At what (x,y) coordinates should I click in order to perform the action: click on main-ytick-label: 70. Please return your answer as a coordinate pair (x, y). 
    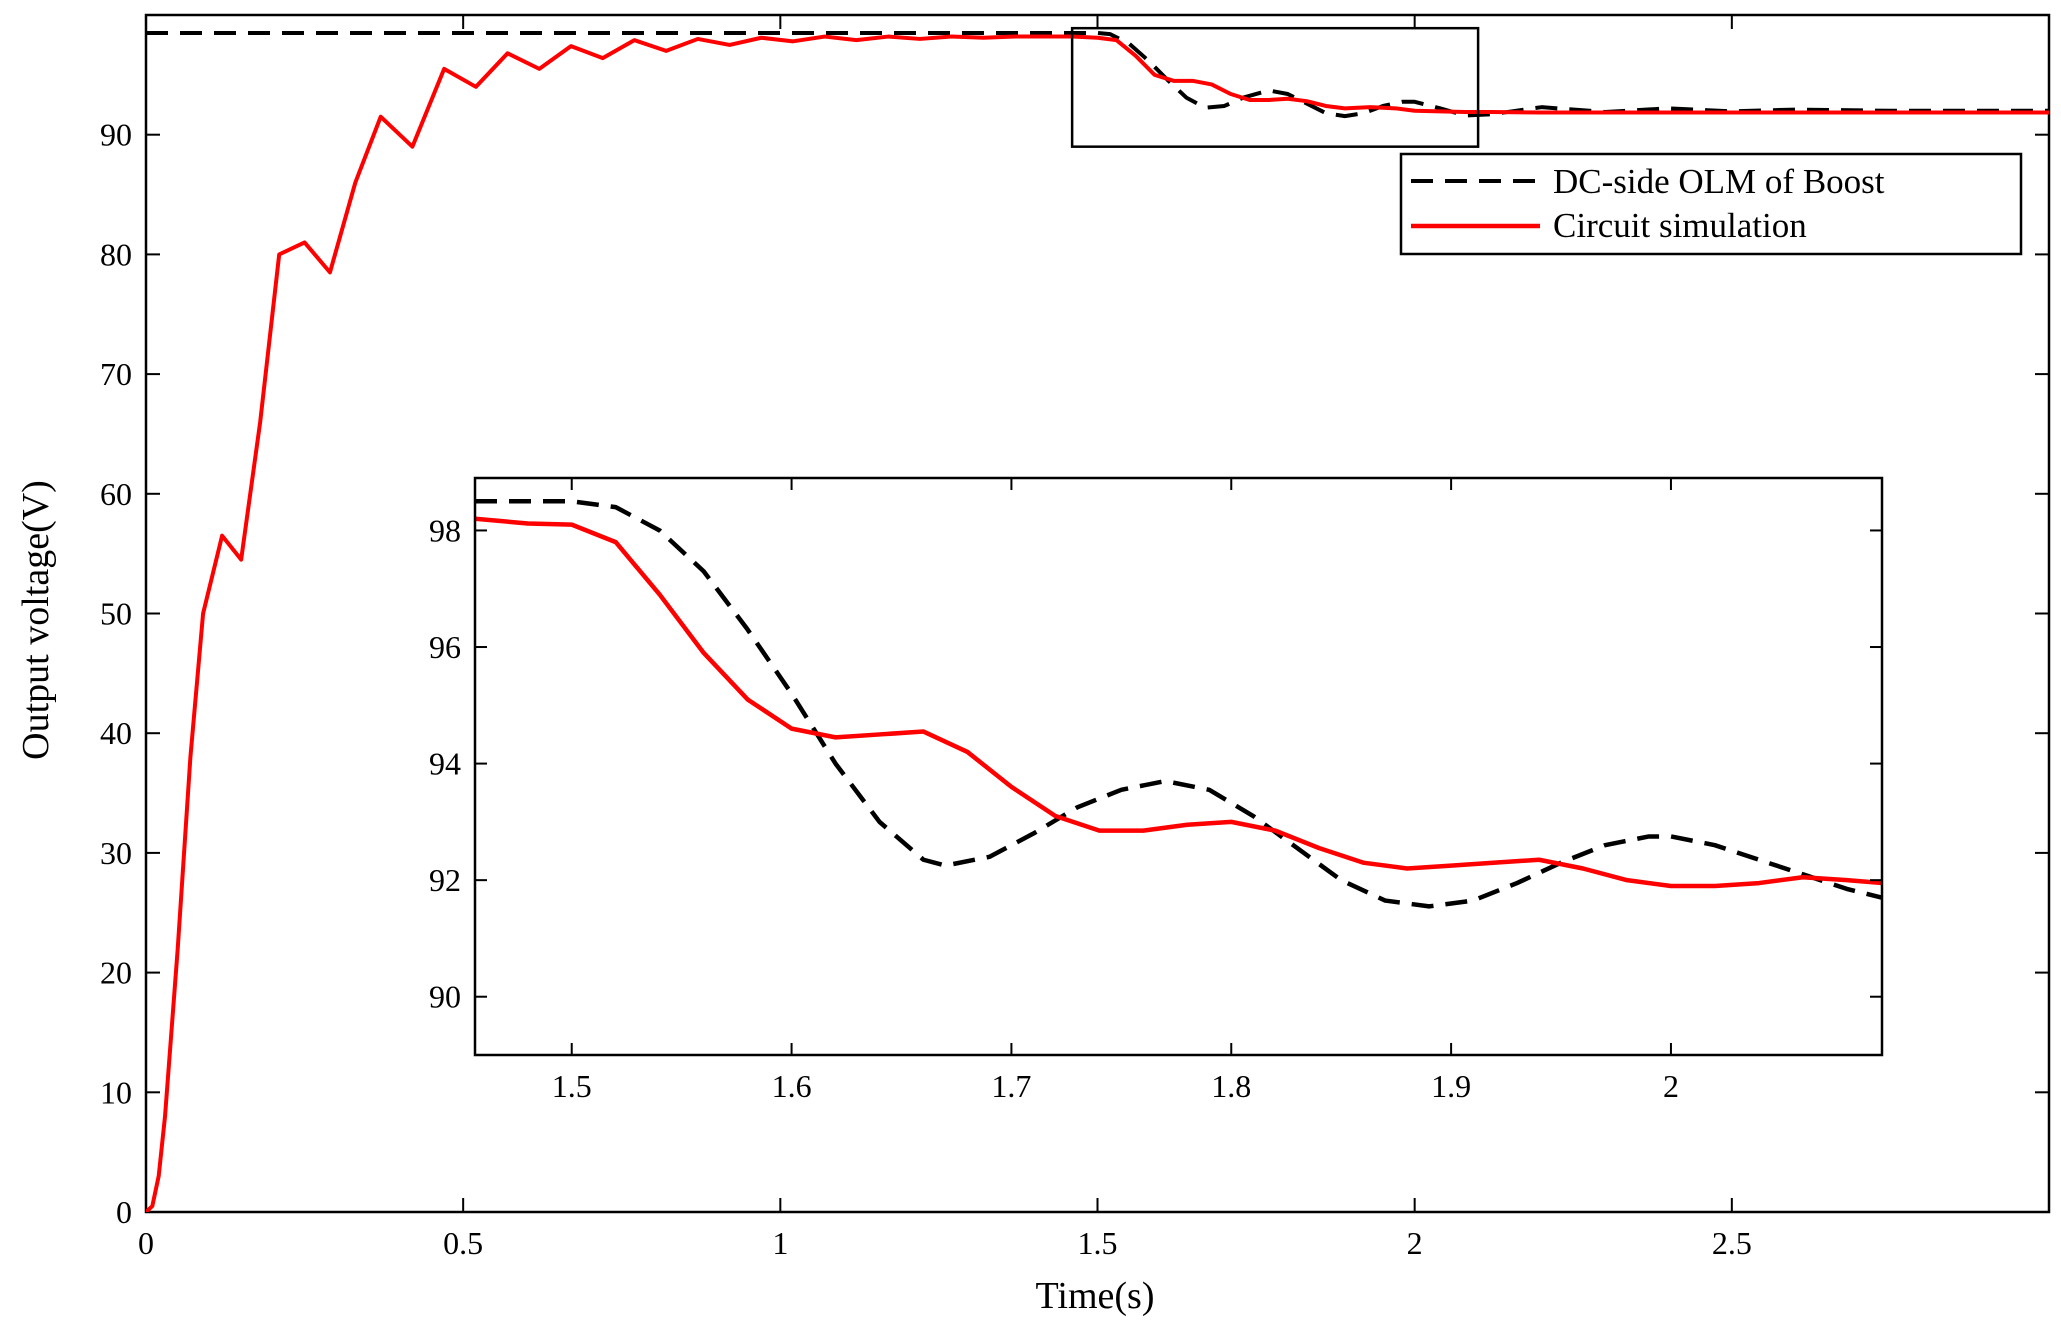
    Looking at the image, I should click on (116, 374).